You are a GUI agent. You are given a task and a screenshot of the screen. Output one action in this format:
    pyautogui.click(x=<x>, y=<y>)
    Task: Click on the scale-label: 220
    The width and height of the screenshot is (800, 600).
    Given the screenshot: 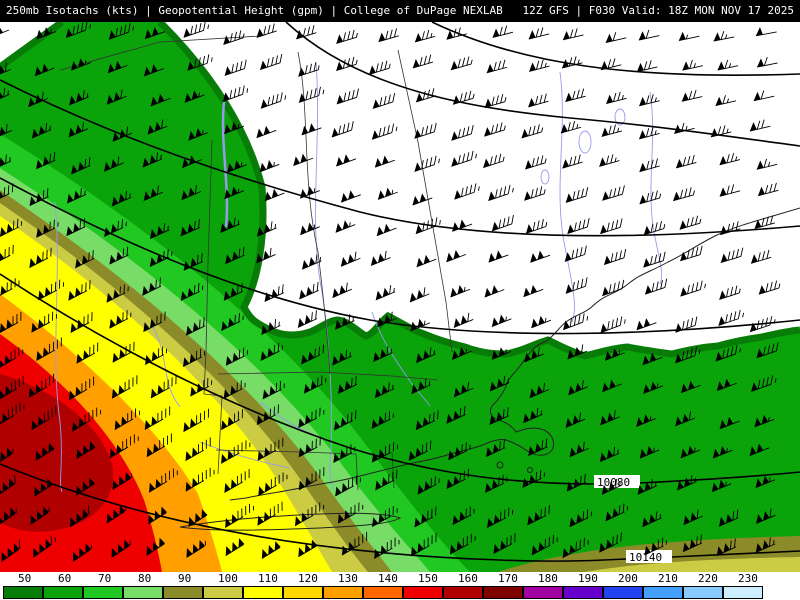 What is the action you would take?
    pyautogui.click(x=708, y=578)
    